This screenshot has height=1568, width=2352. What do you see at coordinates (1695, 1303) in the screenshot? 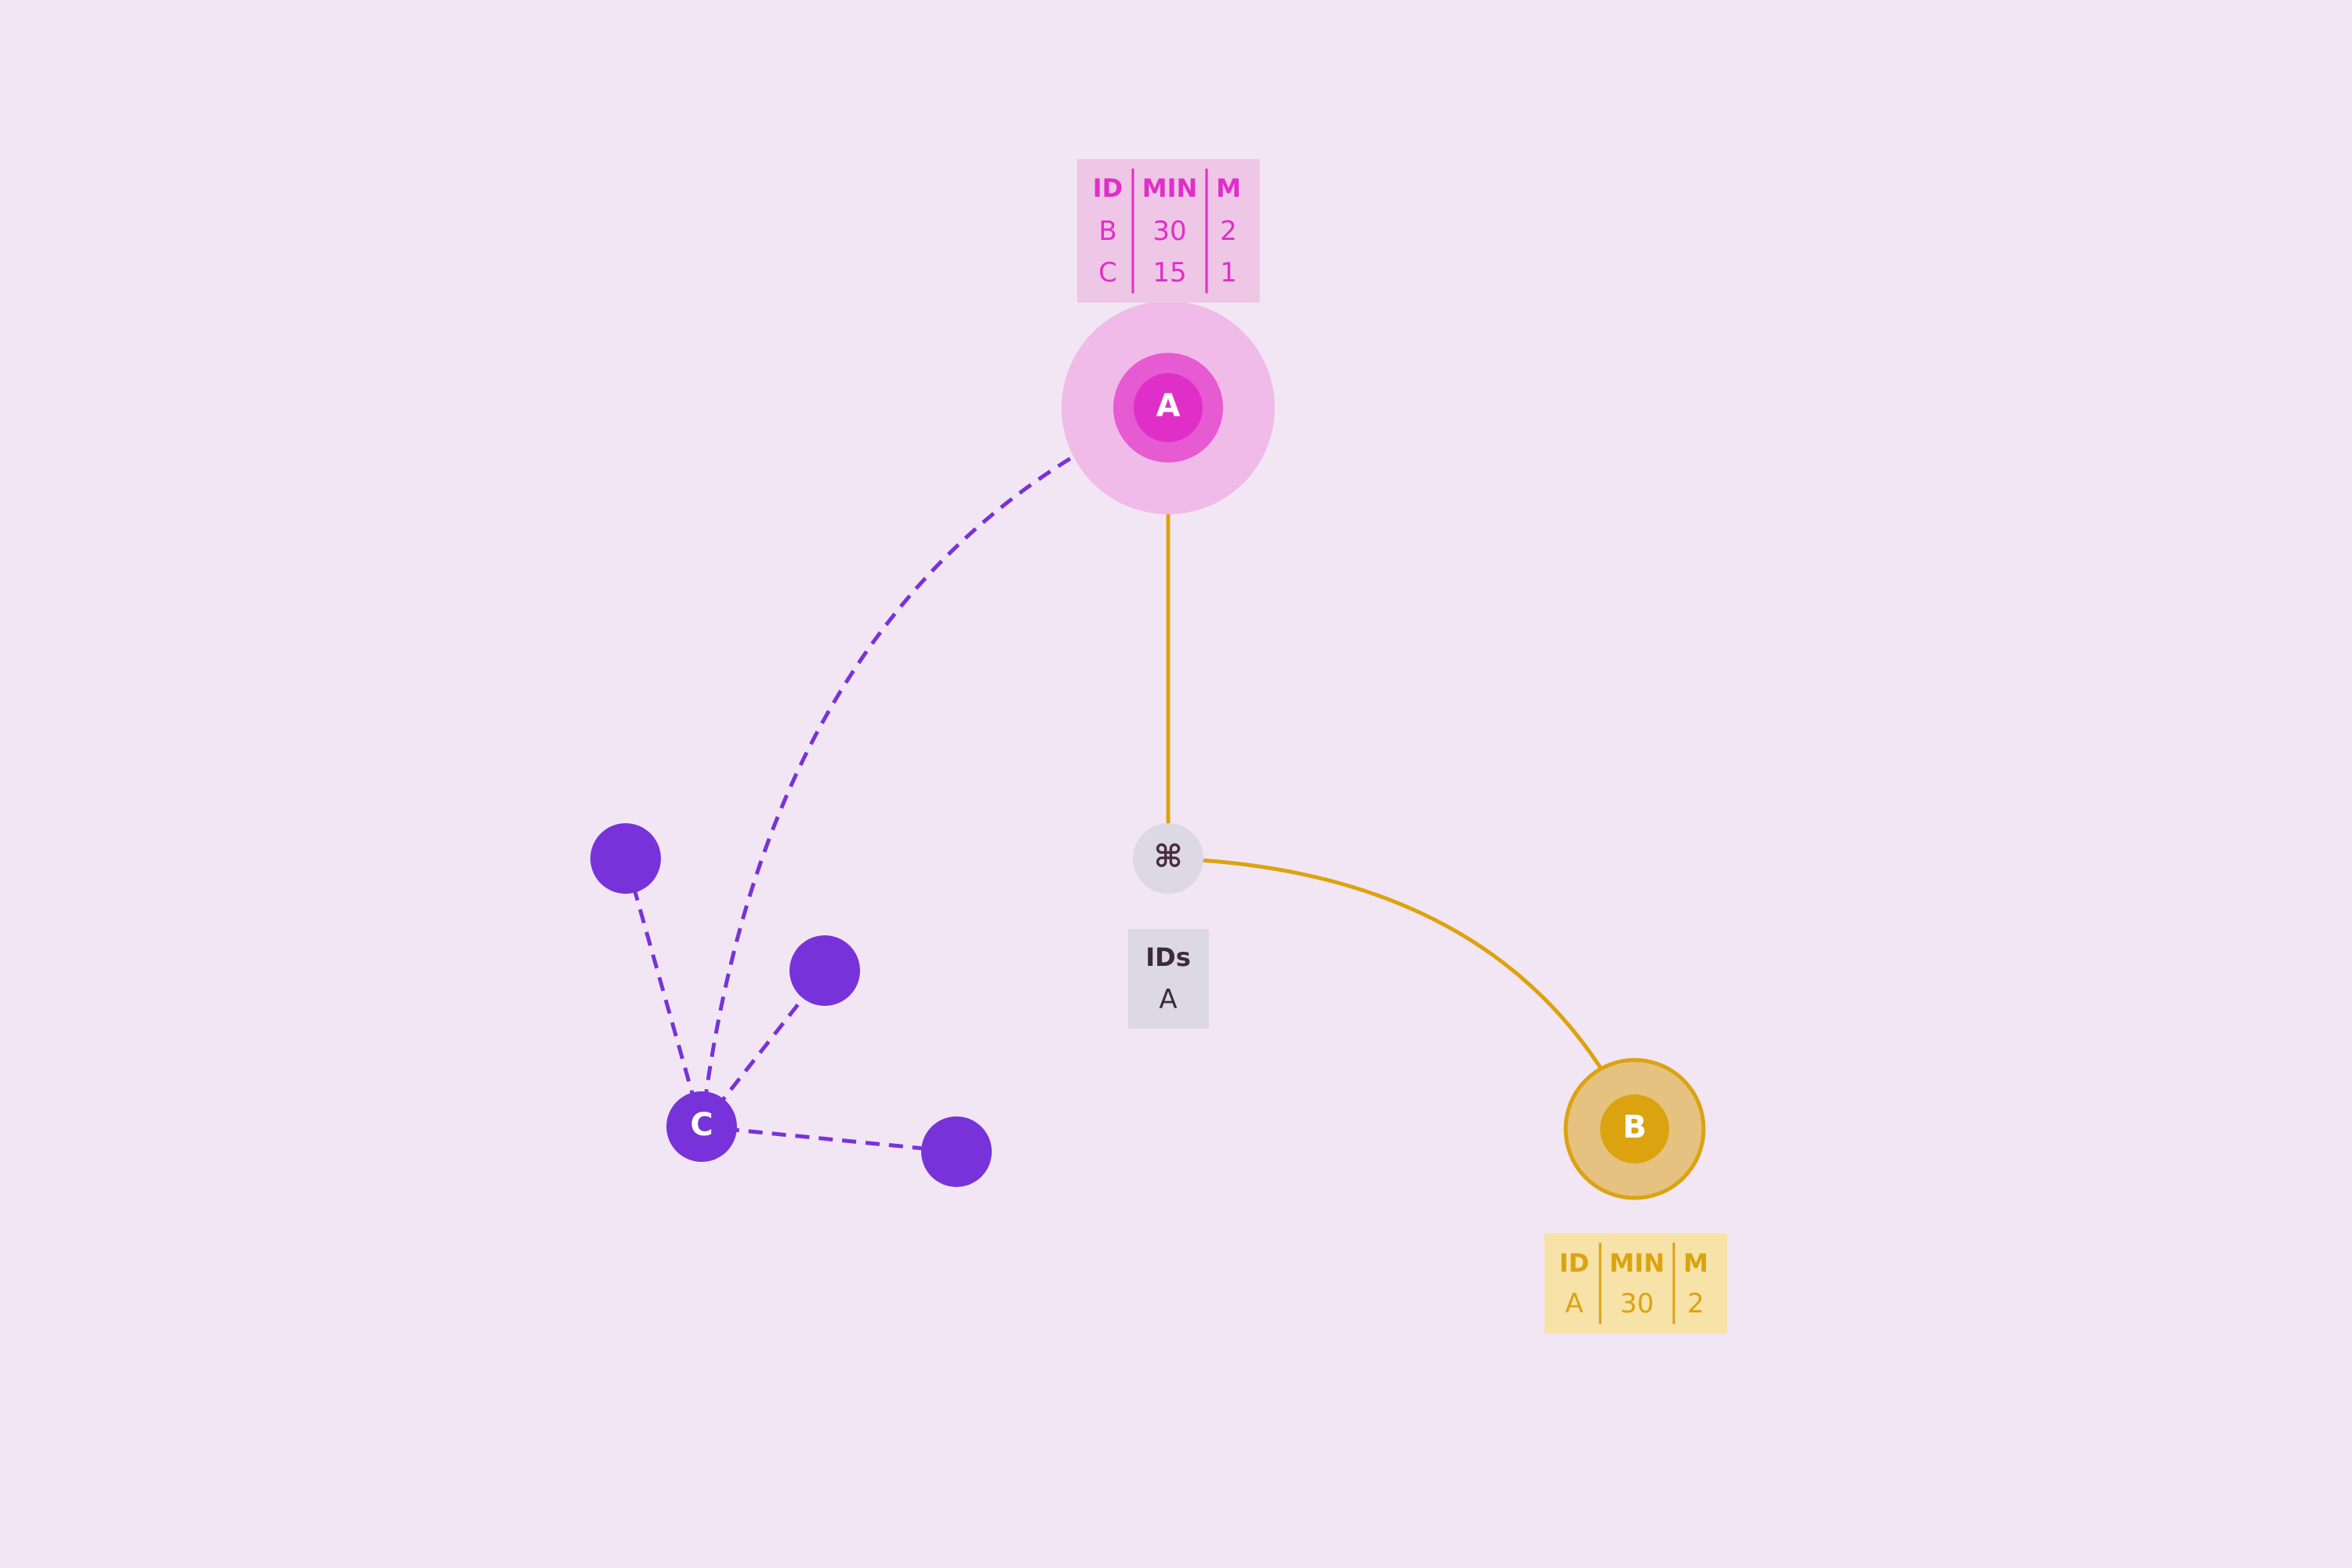
I see `node-b-table-cell: 2` at bounding box center [1695, 1303].